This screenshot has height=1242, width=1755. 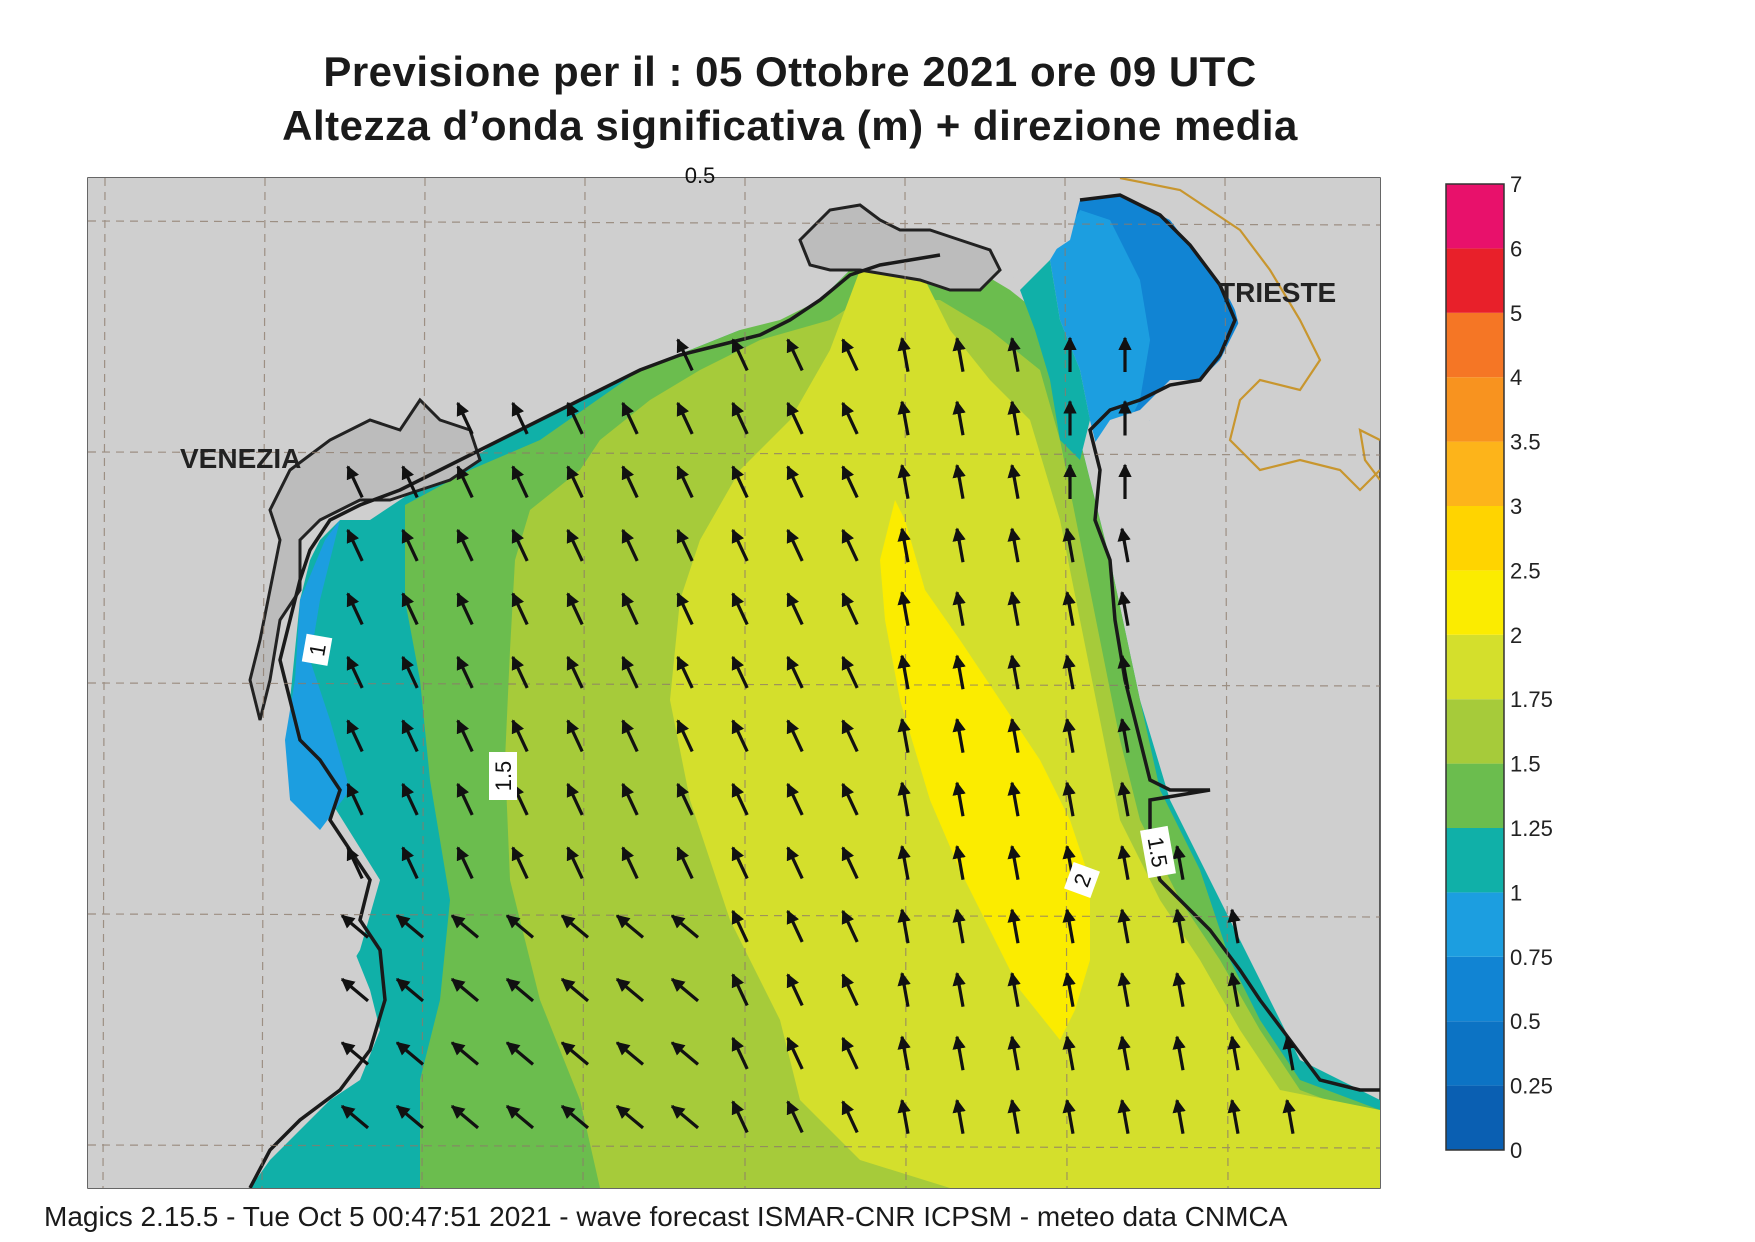 What do you see at coordinates (1516, 377) in the screenshot?
I see `legend-tick-label: 4` at bounding box center [1516, 377].